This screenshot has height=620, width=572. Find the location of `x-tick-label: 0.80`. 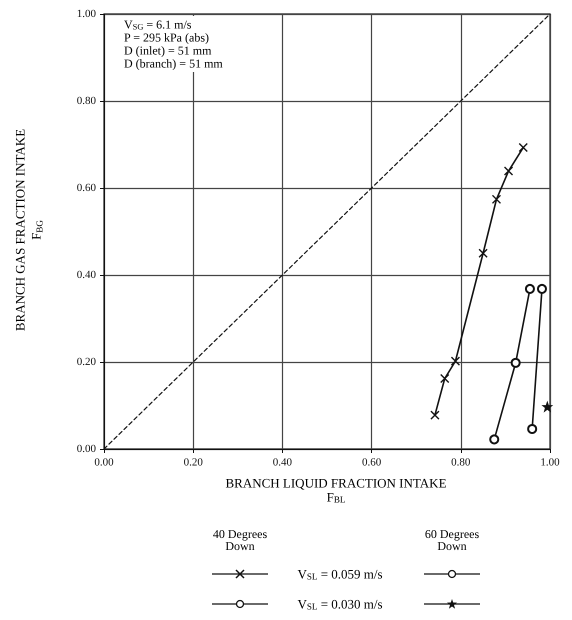

x-tick-label: 0.80 is located at coordinates (461, 462).